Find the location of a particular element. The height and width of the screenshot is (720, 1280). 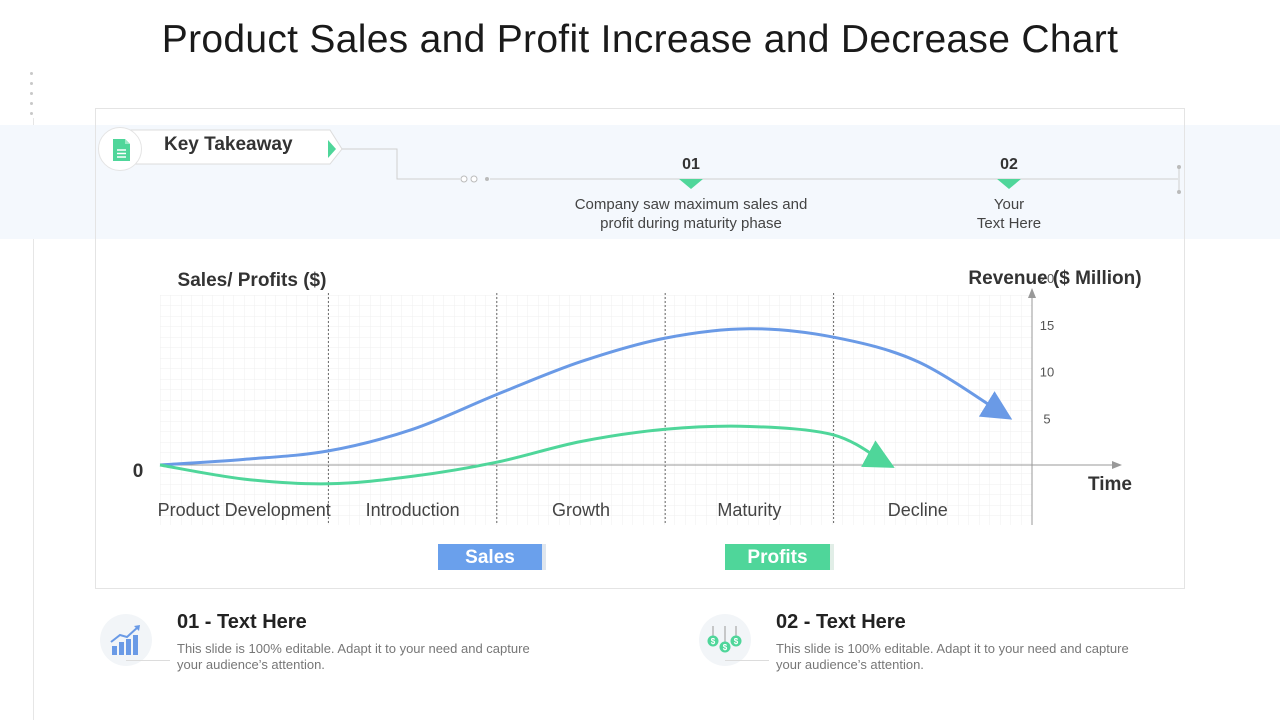

y-axis-arrow is located at coordinates (1032, 293).